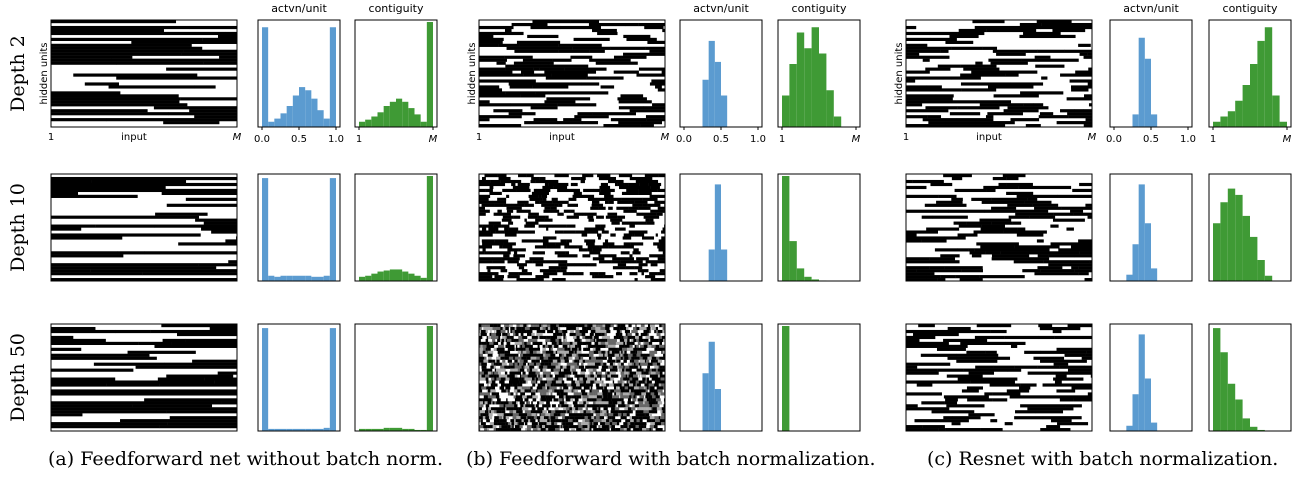  Describe the element at coordinates (396, 73) in the screenshot. I see `hist-frame` at that location.